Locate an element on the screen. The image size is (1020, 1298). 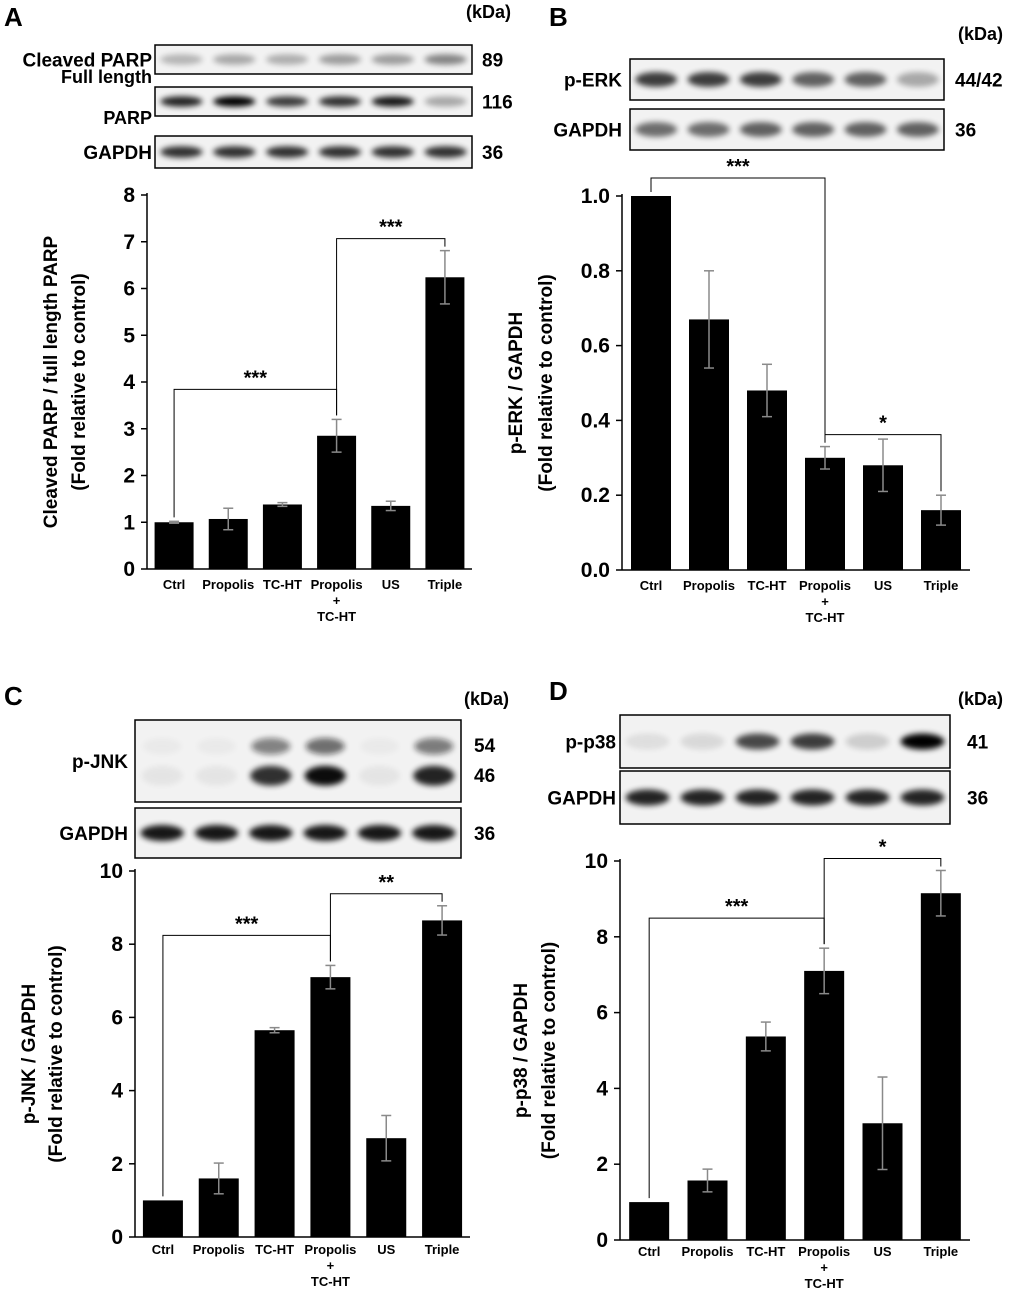
significance-label: * is located at coordinates (883, 847).